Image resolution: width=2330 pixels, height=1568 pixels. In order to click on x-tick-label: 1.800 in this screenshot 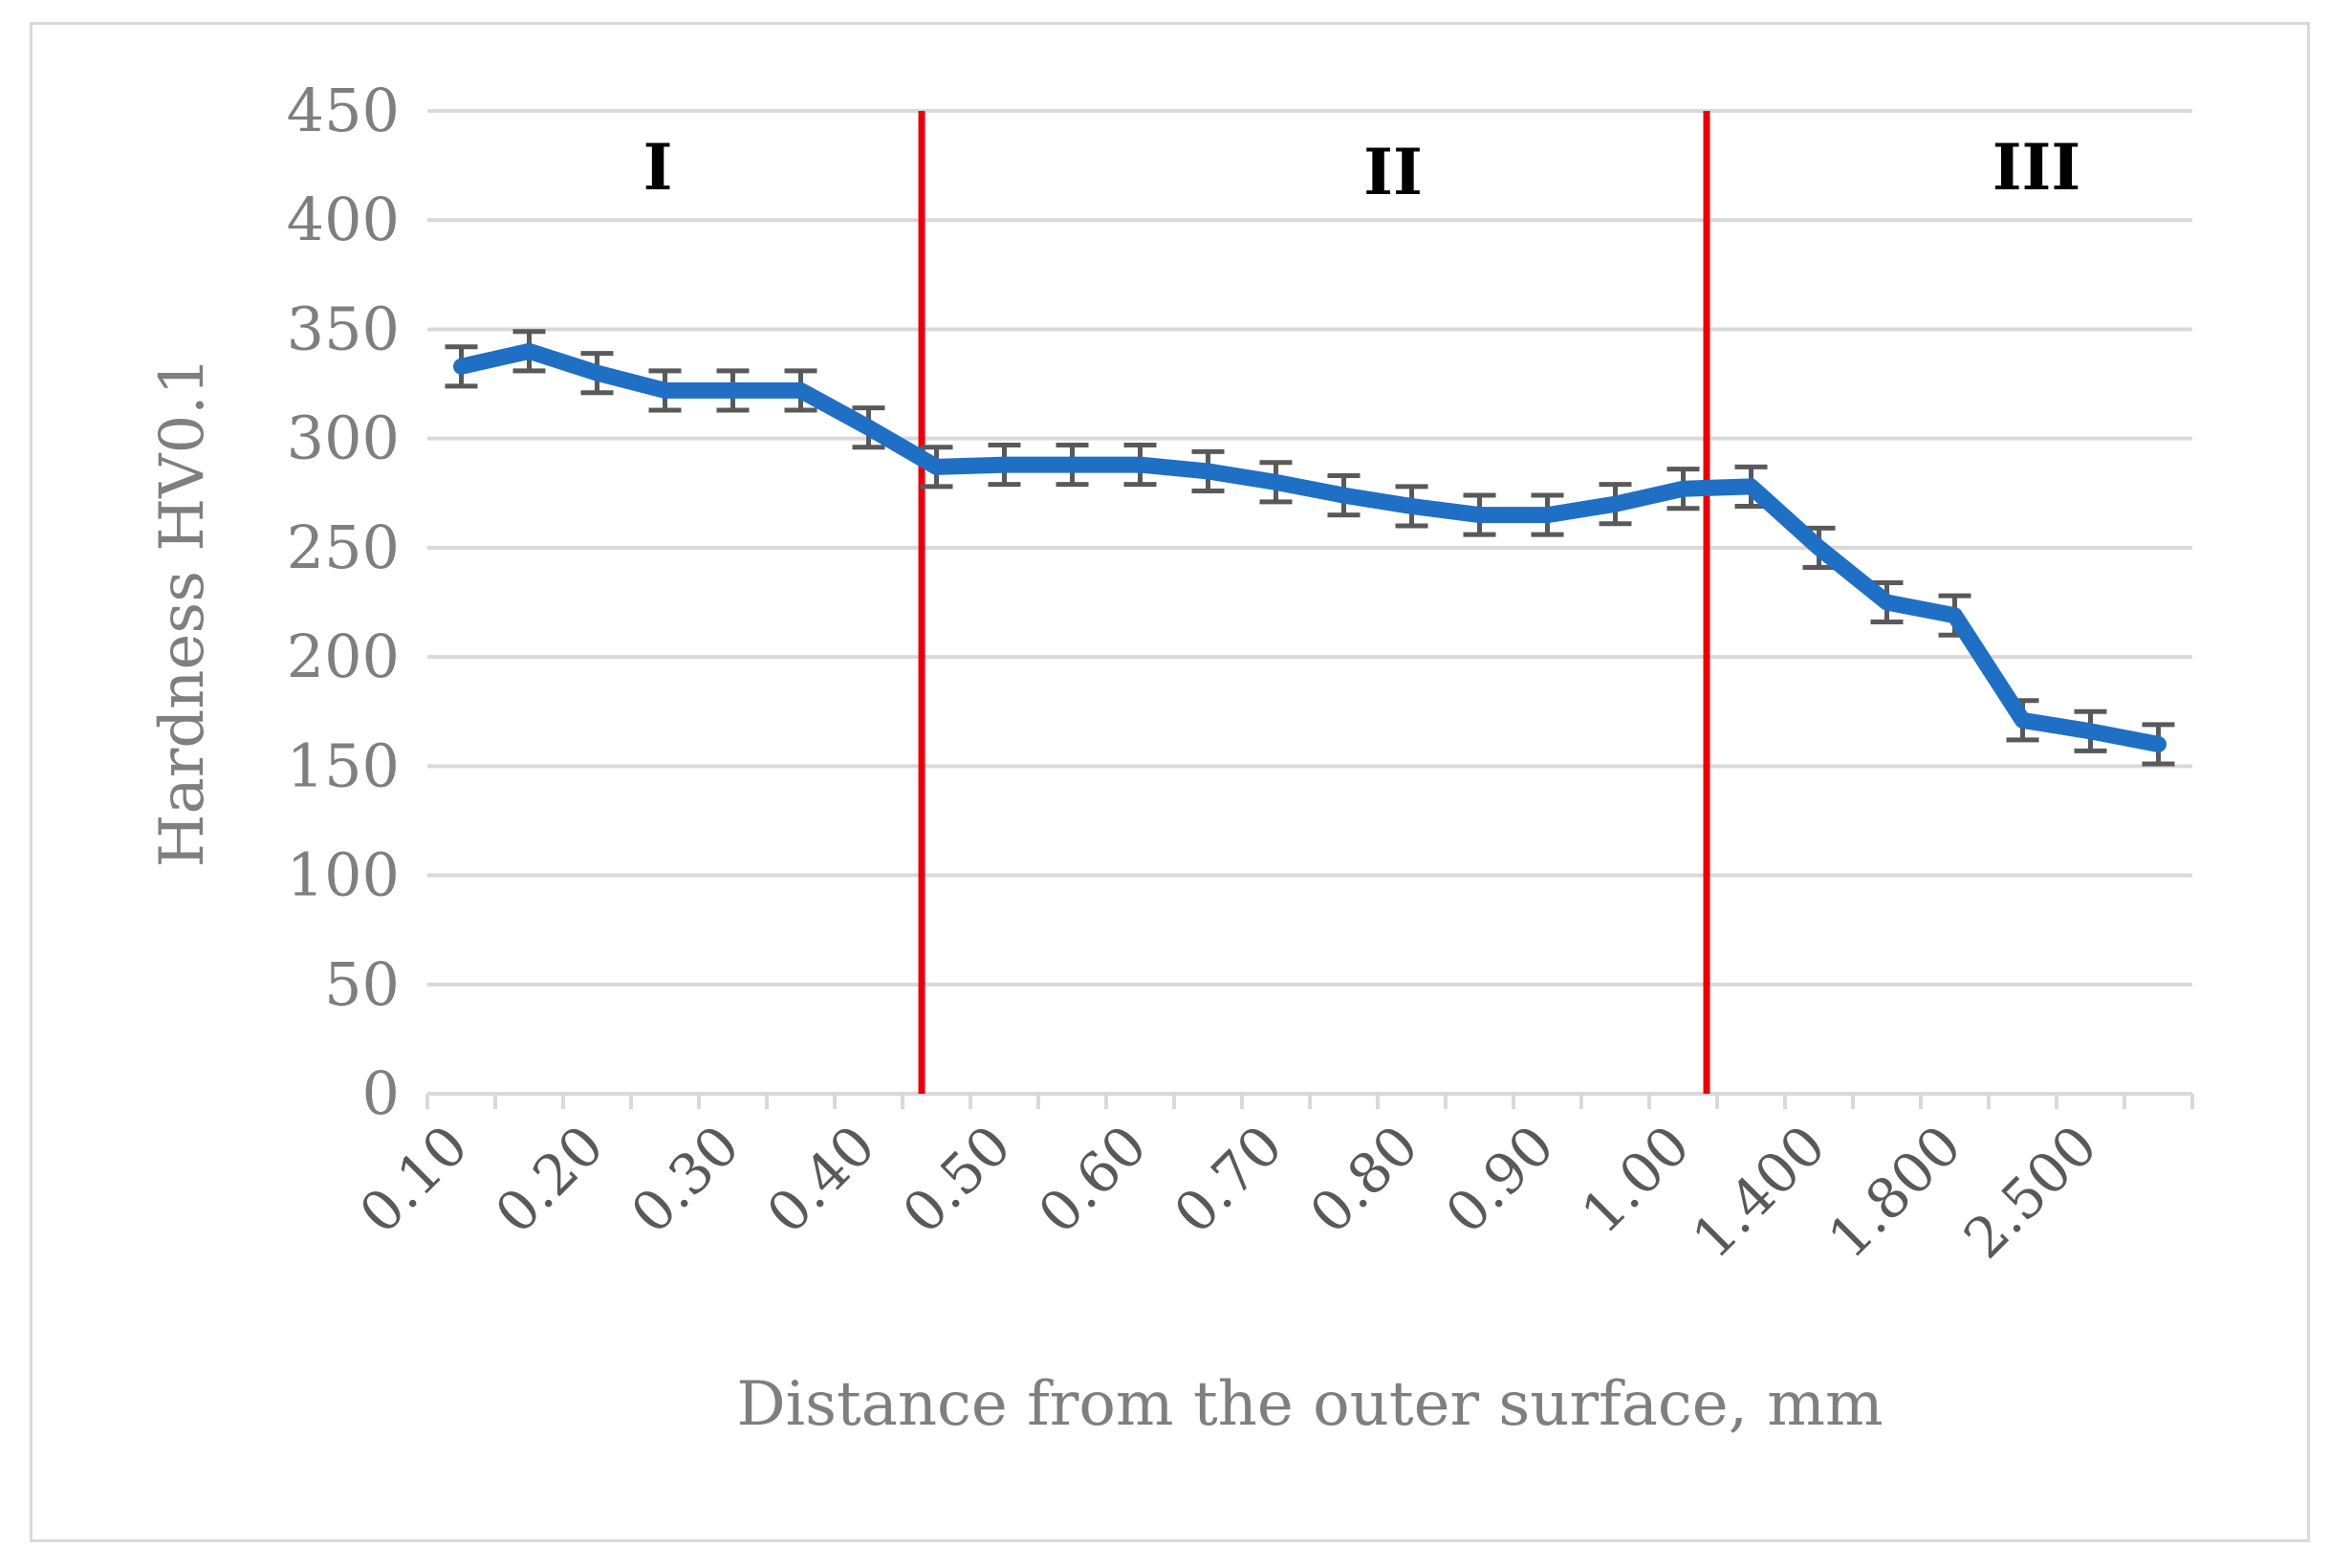, I will do `click(1894, 1192)`.